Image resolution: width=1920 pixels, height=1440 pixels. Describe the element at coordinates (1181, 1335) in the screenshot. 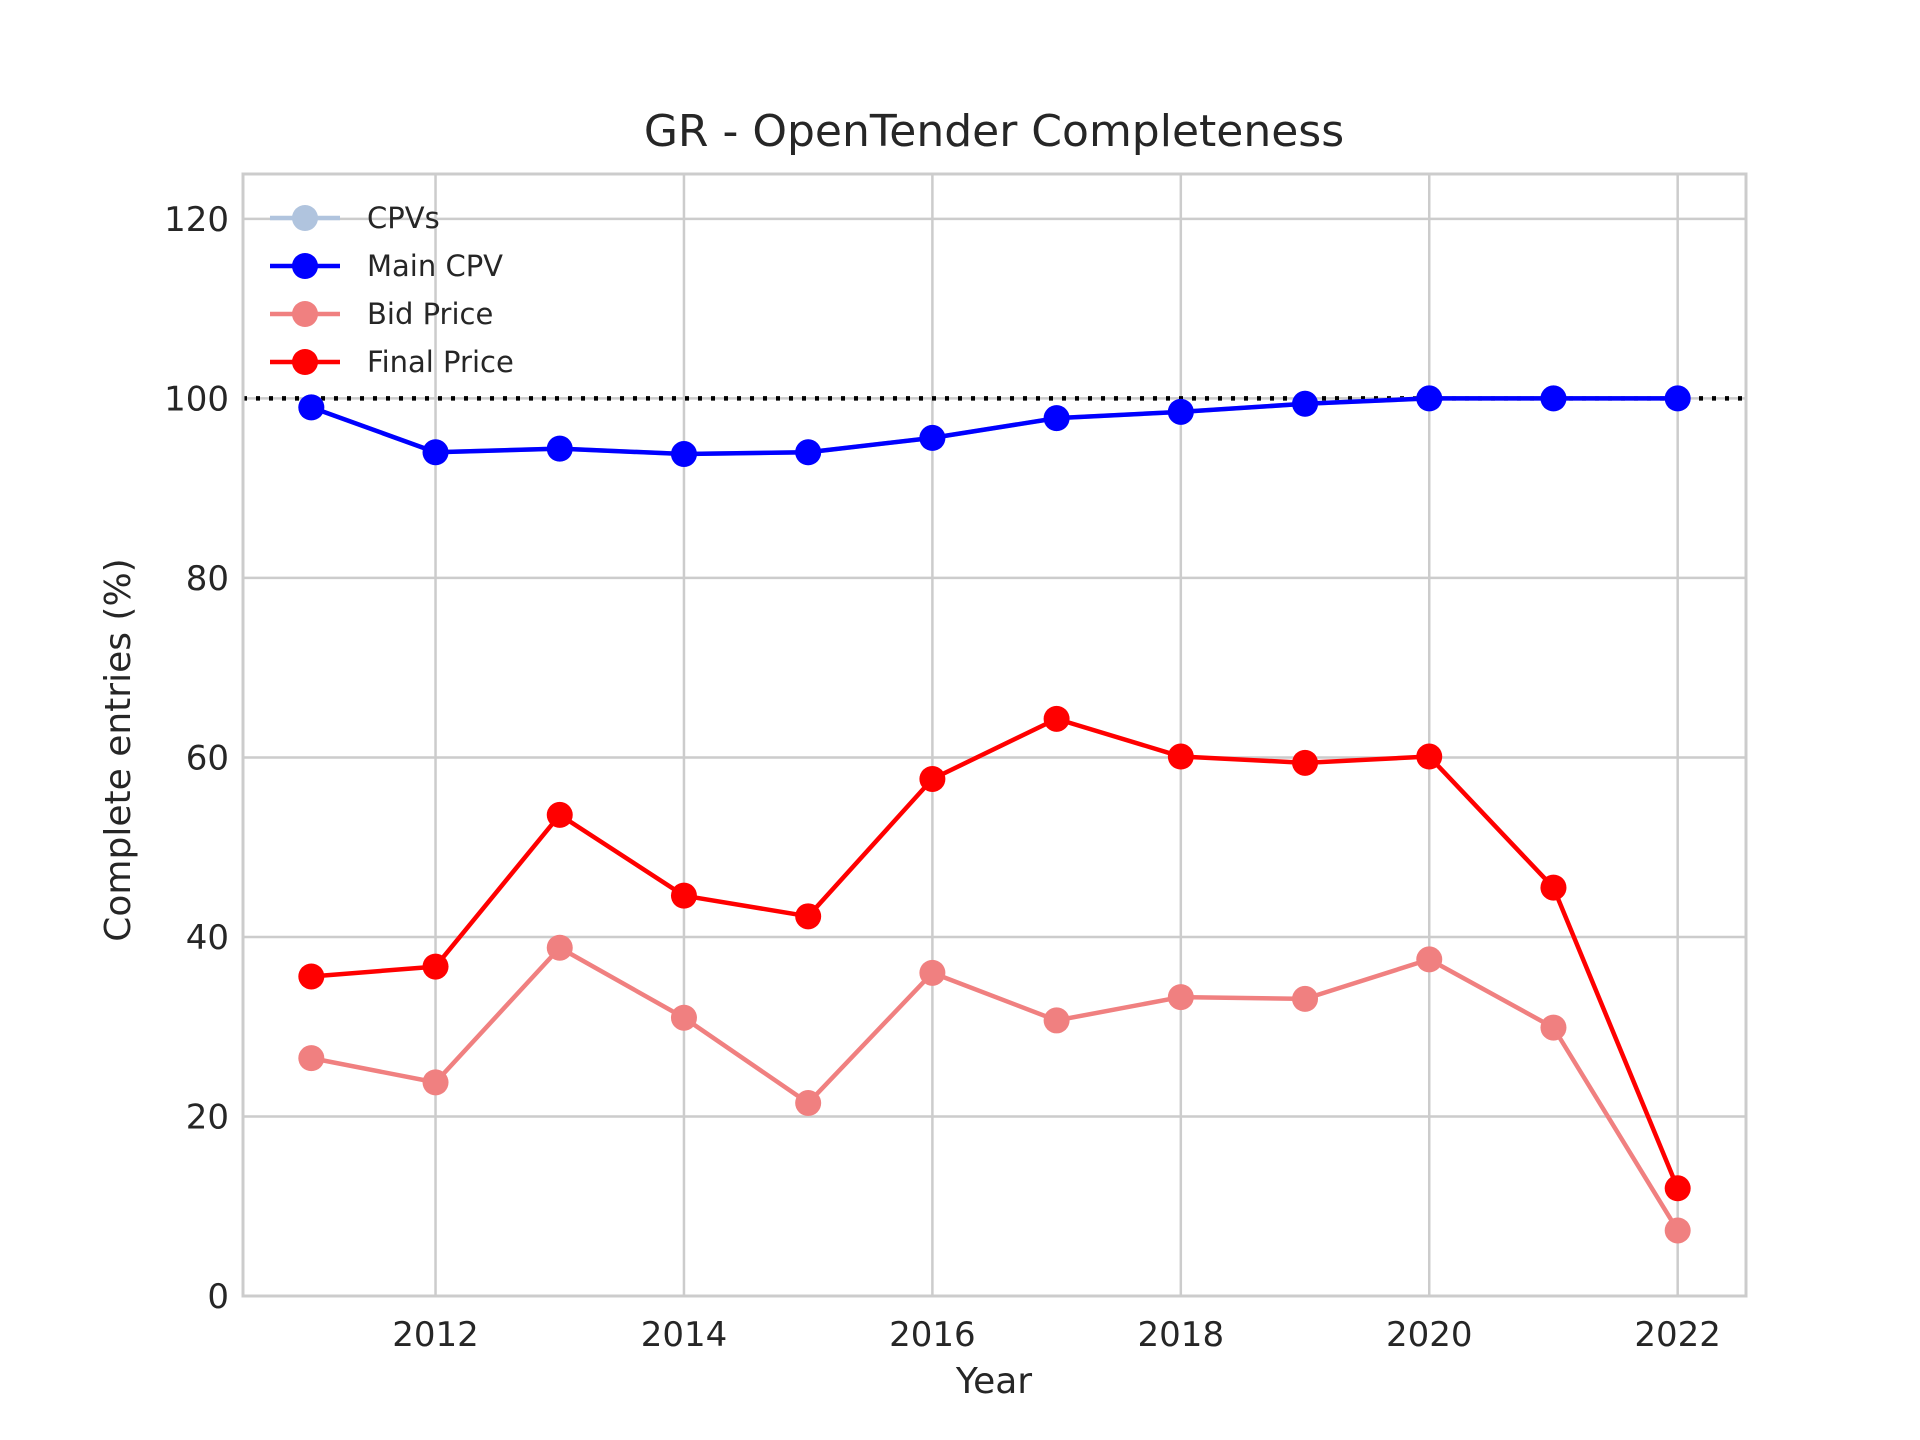

I see `x-tick-label: 2018` at that location.